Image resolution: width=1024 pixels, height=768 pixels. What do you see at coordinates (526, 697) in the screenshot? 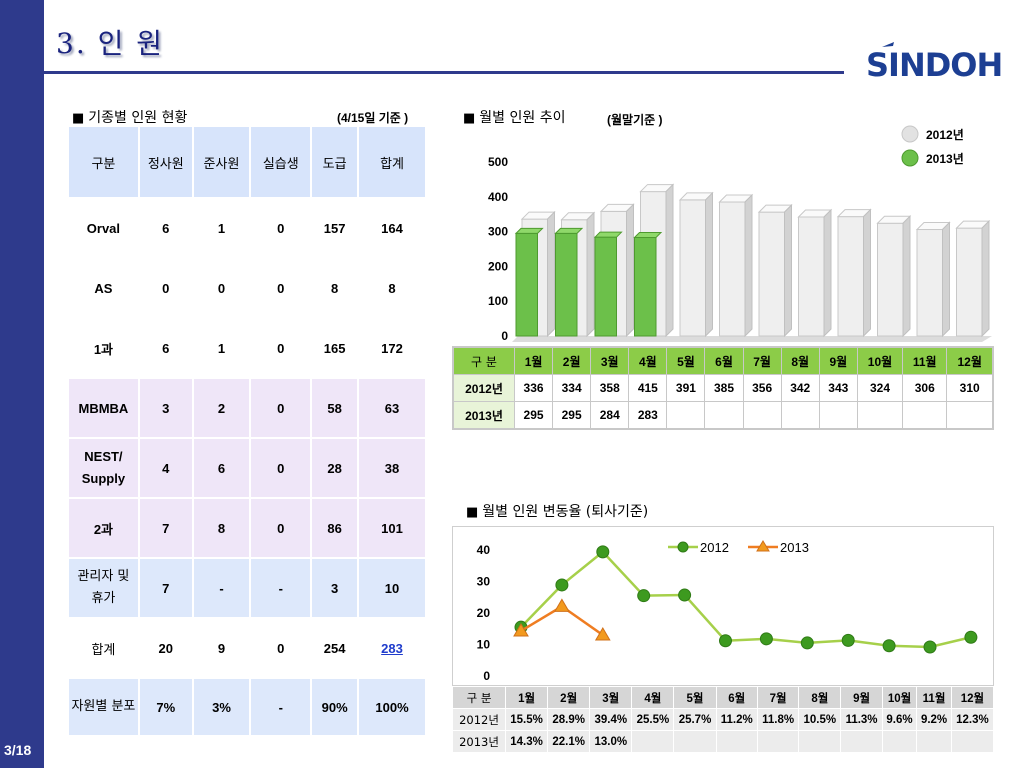
I see `header-cell: 1월` at bounding box center [526, 697].